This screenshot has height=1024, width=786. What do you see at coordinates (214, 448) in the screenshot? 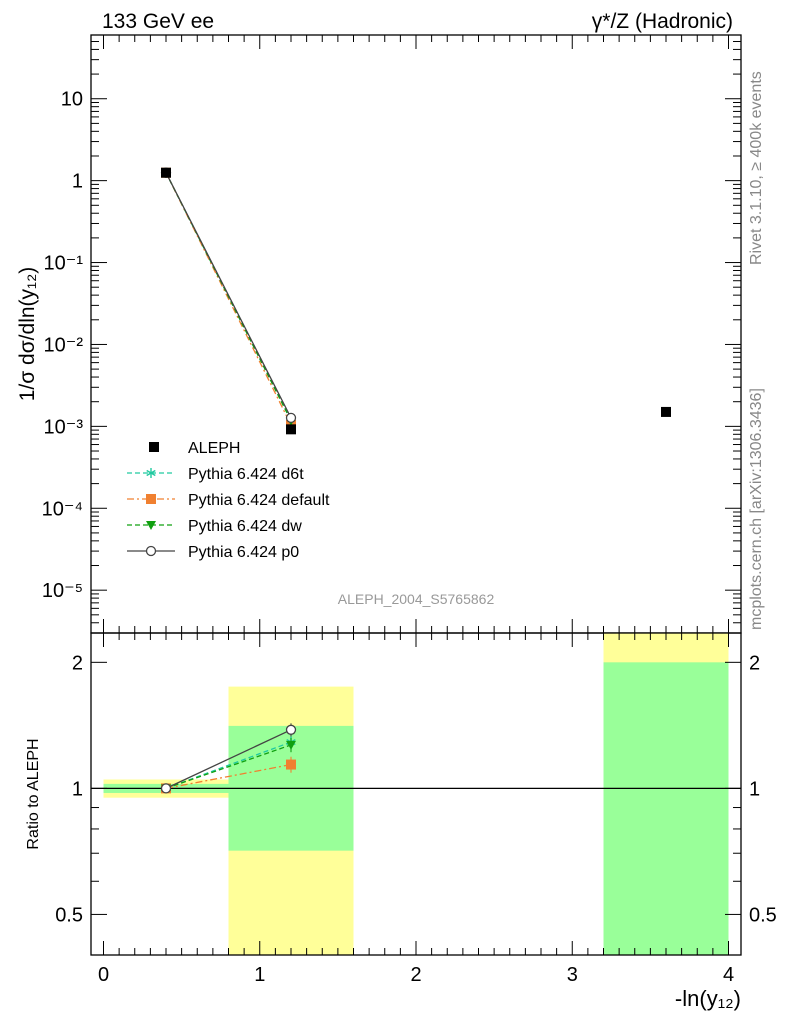
I see `legend-label: ALEPH` at bounding box center [214, 448].